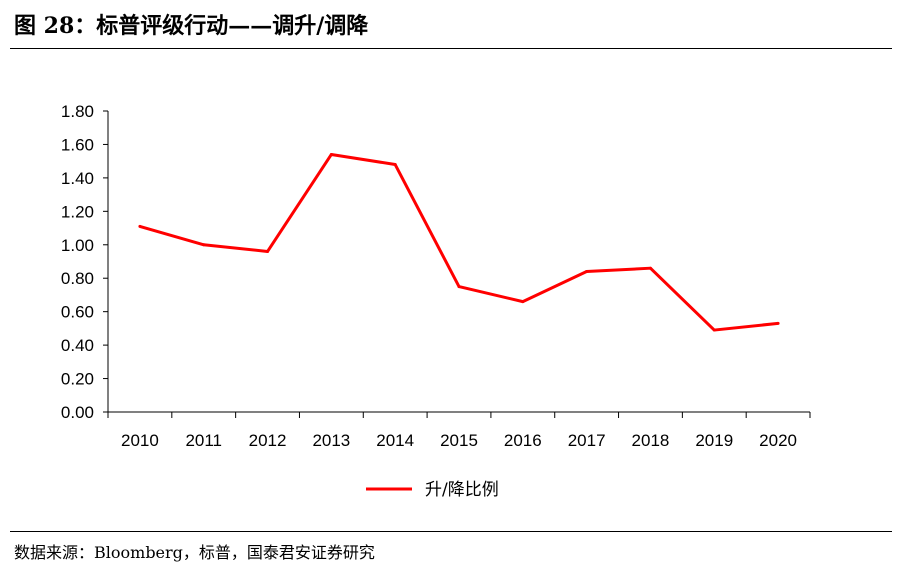 This screenshot has width=910, height=566. Describe the element at coordinates (191, 26) in the screenshot. I see `figure-title: 图 28：标普评级行动——调升/调降` at that location.